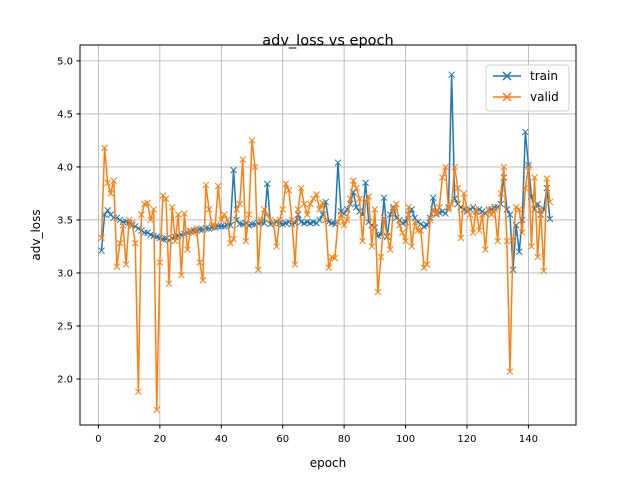 The height and width of the screenshot is (484, 640). Describe the element at coordinates (405, 439) in the screenshot. I see `x-tick-label: 100` at that location.